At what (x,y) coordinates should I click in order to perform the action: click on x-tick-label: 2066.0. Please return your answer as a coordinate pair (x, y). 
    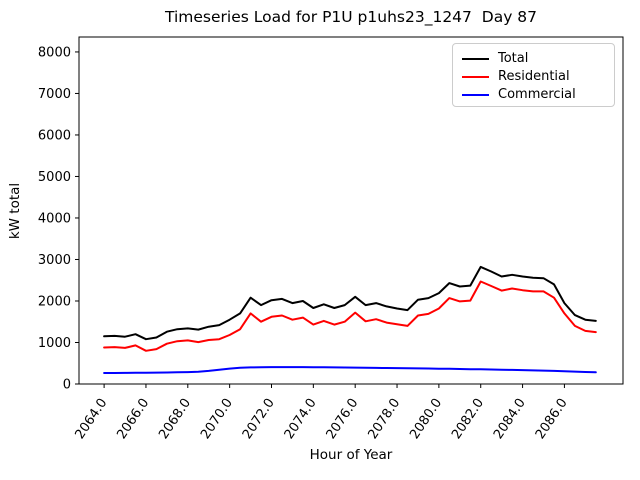
    Looking at the image, I should click on (133, 419).